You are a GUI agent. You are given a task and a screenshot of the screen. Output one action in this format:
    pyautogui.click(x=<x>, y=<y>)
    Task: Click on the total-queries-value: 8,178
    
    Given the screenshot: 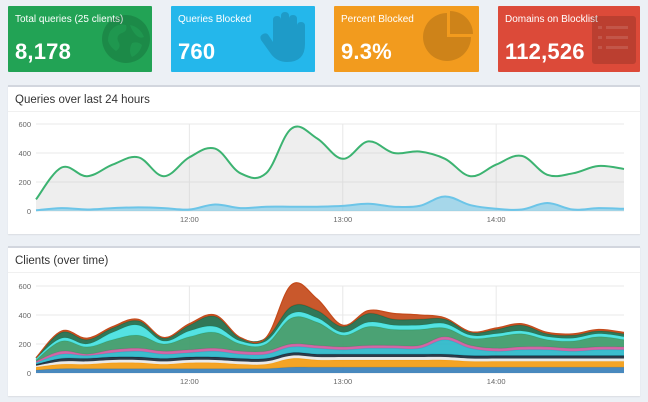 What is the action you would take?
    pyautogui.click(x=43, y=51)
    